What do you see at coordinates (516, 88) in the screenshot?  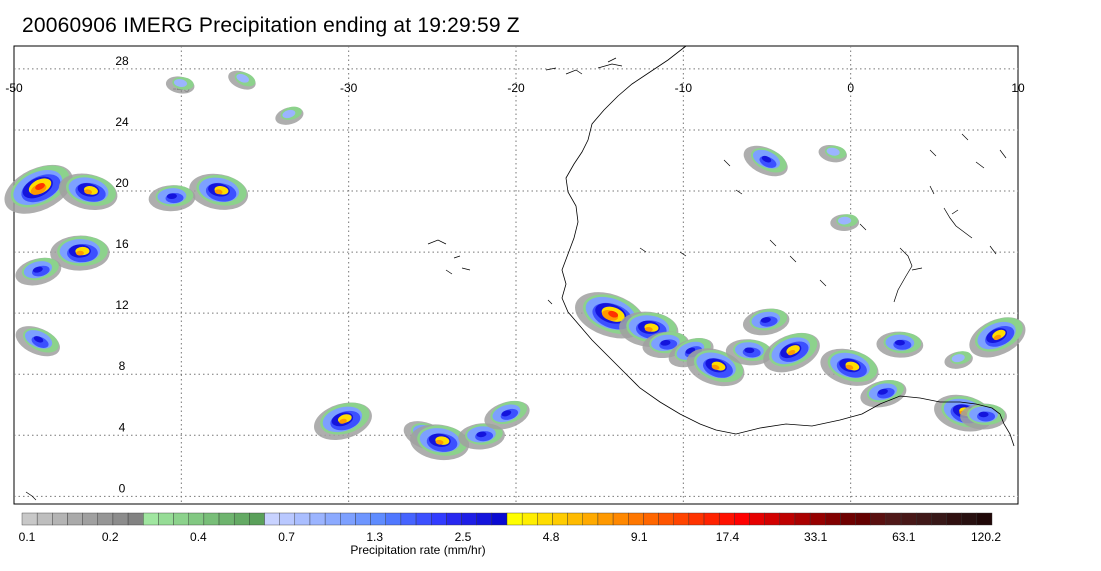 I see `lon-tick-label: -20` at bounding box center [516, 88].